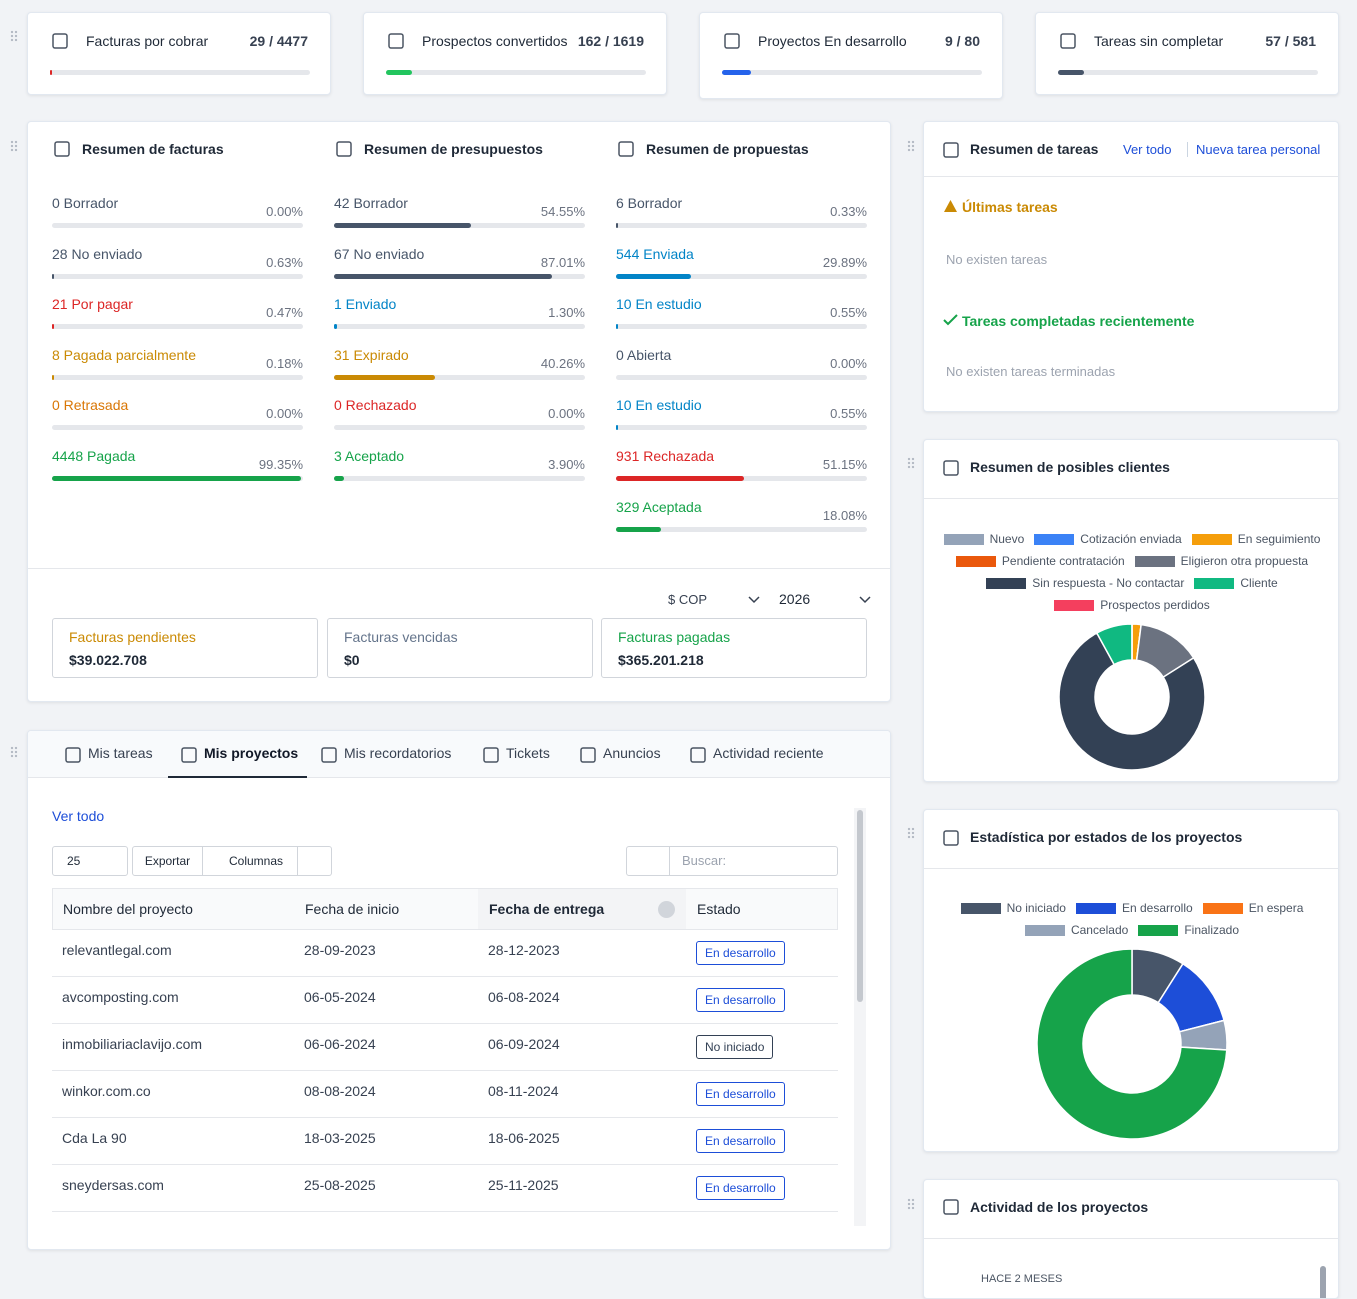 Image resolution: width=1357 pixels, height=1299 pixels. Describe the element at coordinates (128, 909) in the screenshot. I see `column-header: Nombre del proyecto` at that location.